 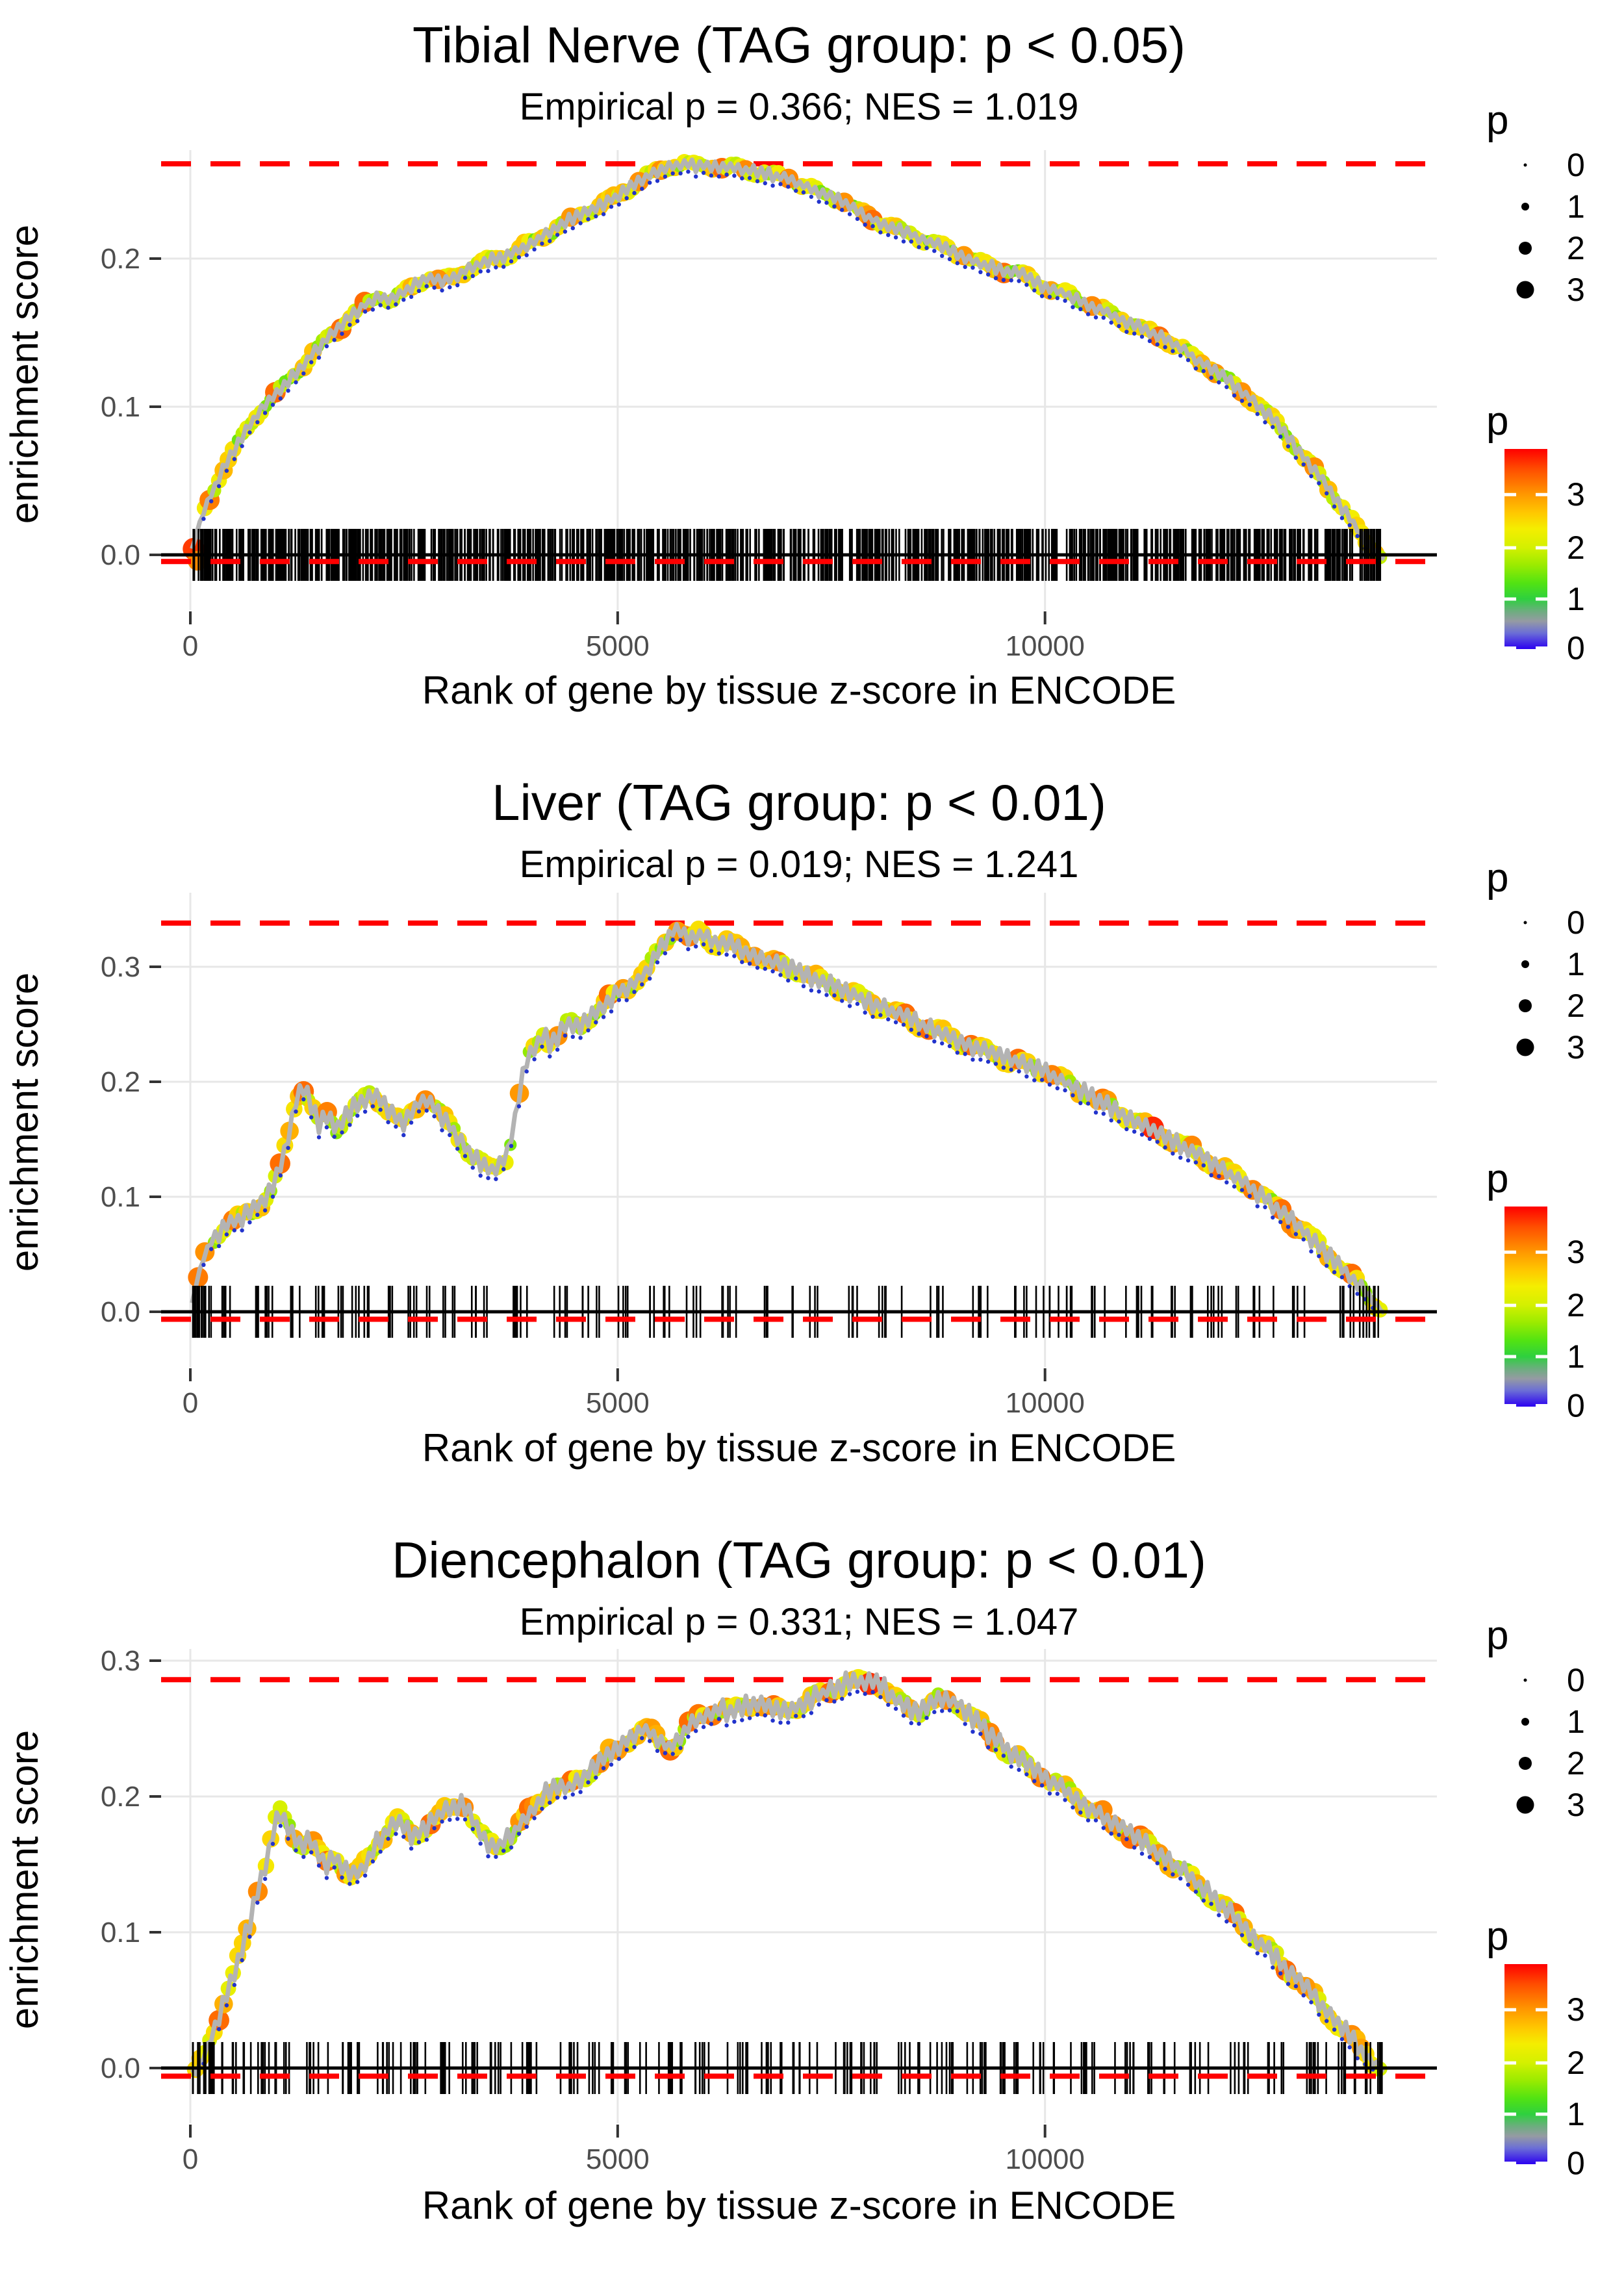 I want to click on panel-subtitle: Empirical p = 0.019; NES = 1.241, so click(x=799, y=864).